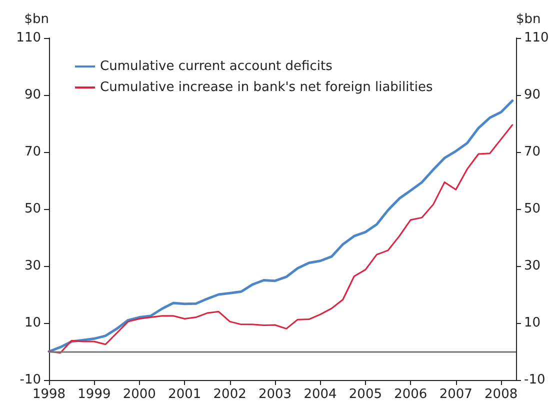  Describe the element at coordinates (49, 394) in the screenshot. I see `x-tick-label: 1998` at that location.